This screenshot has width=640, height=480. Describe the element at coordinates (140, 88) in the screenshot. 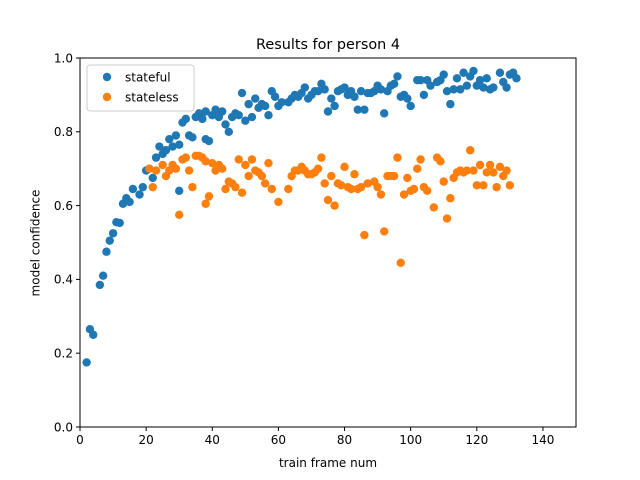

I see `legend-box` at that location.